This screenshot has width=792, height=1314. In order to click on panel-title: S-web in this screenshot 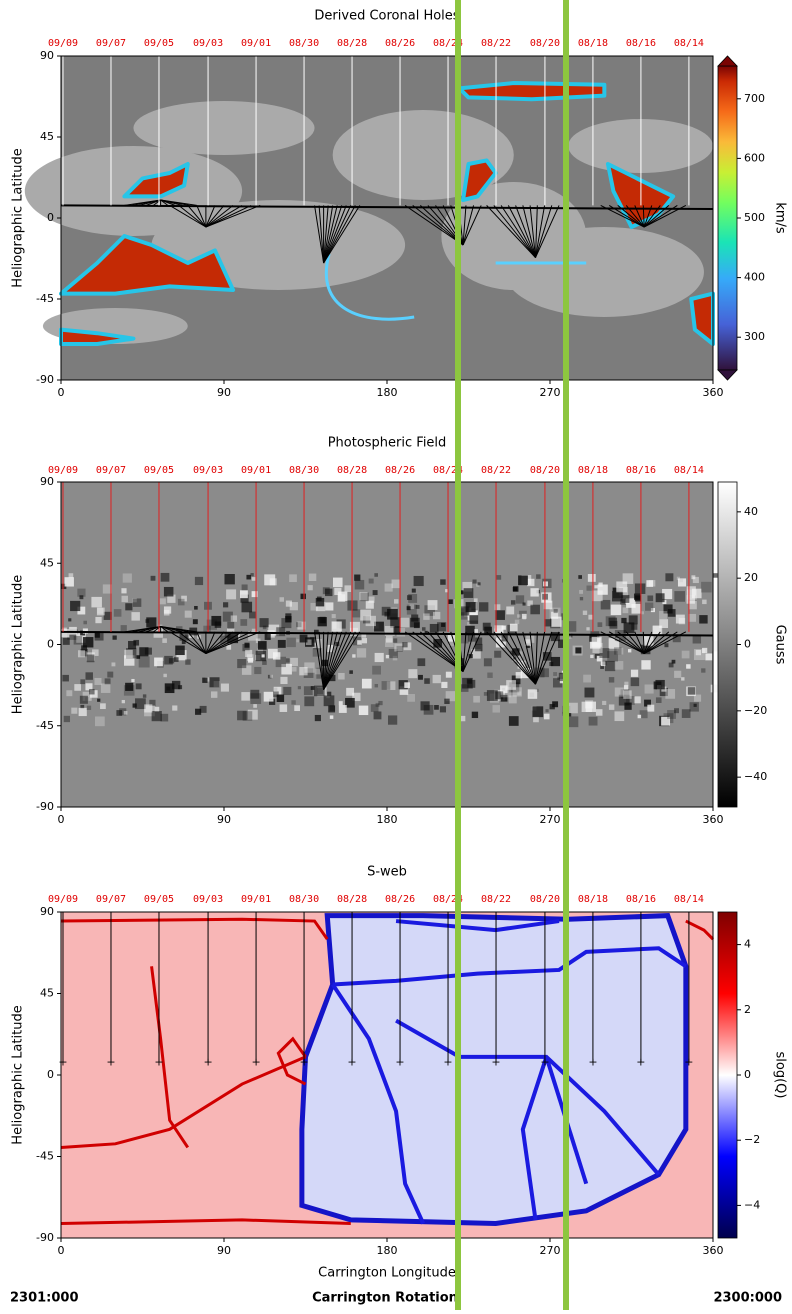, I will do `click(387, 872)`.